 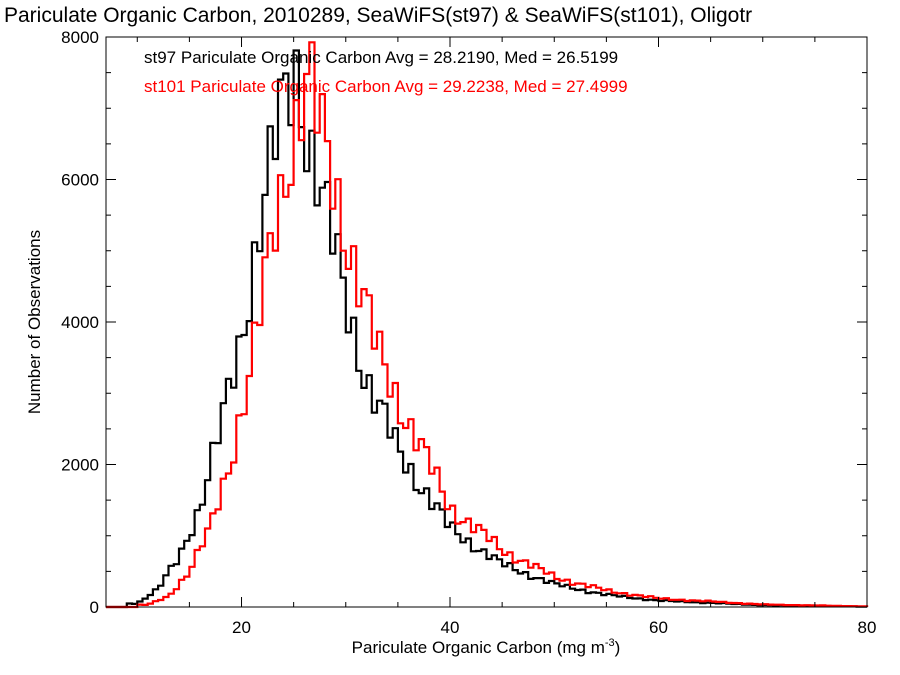 I want to click on y-tick-label: 8000, so click(x=80, y=37).